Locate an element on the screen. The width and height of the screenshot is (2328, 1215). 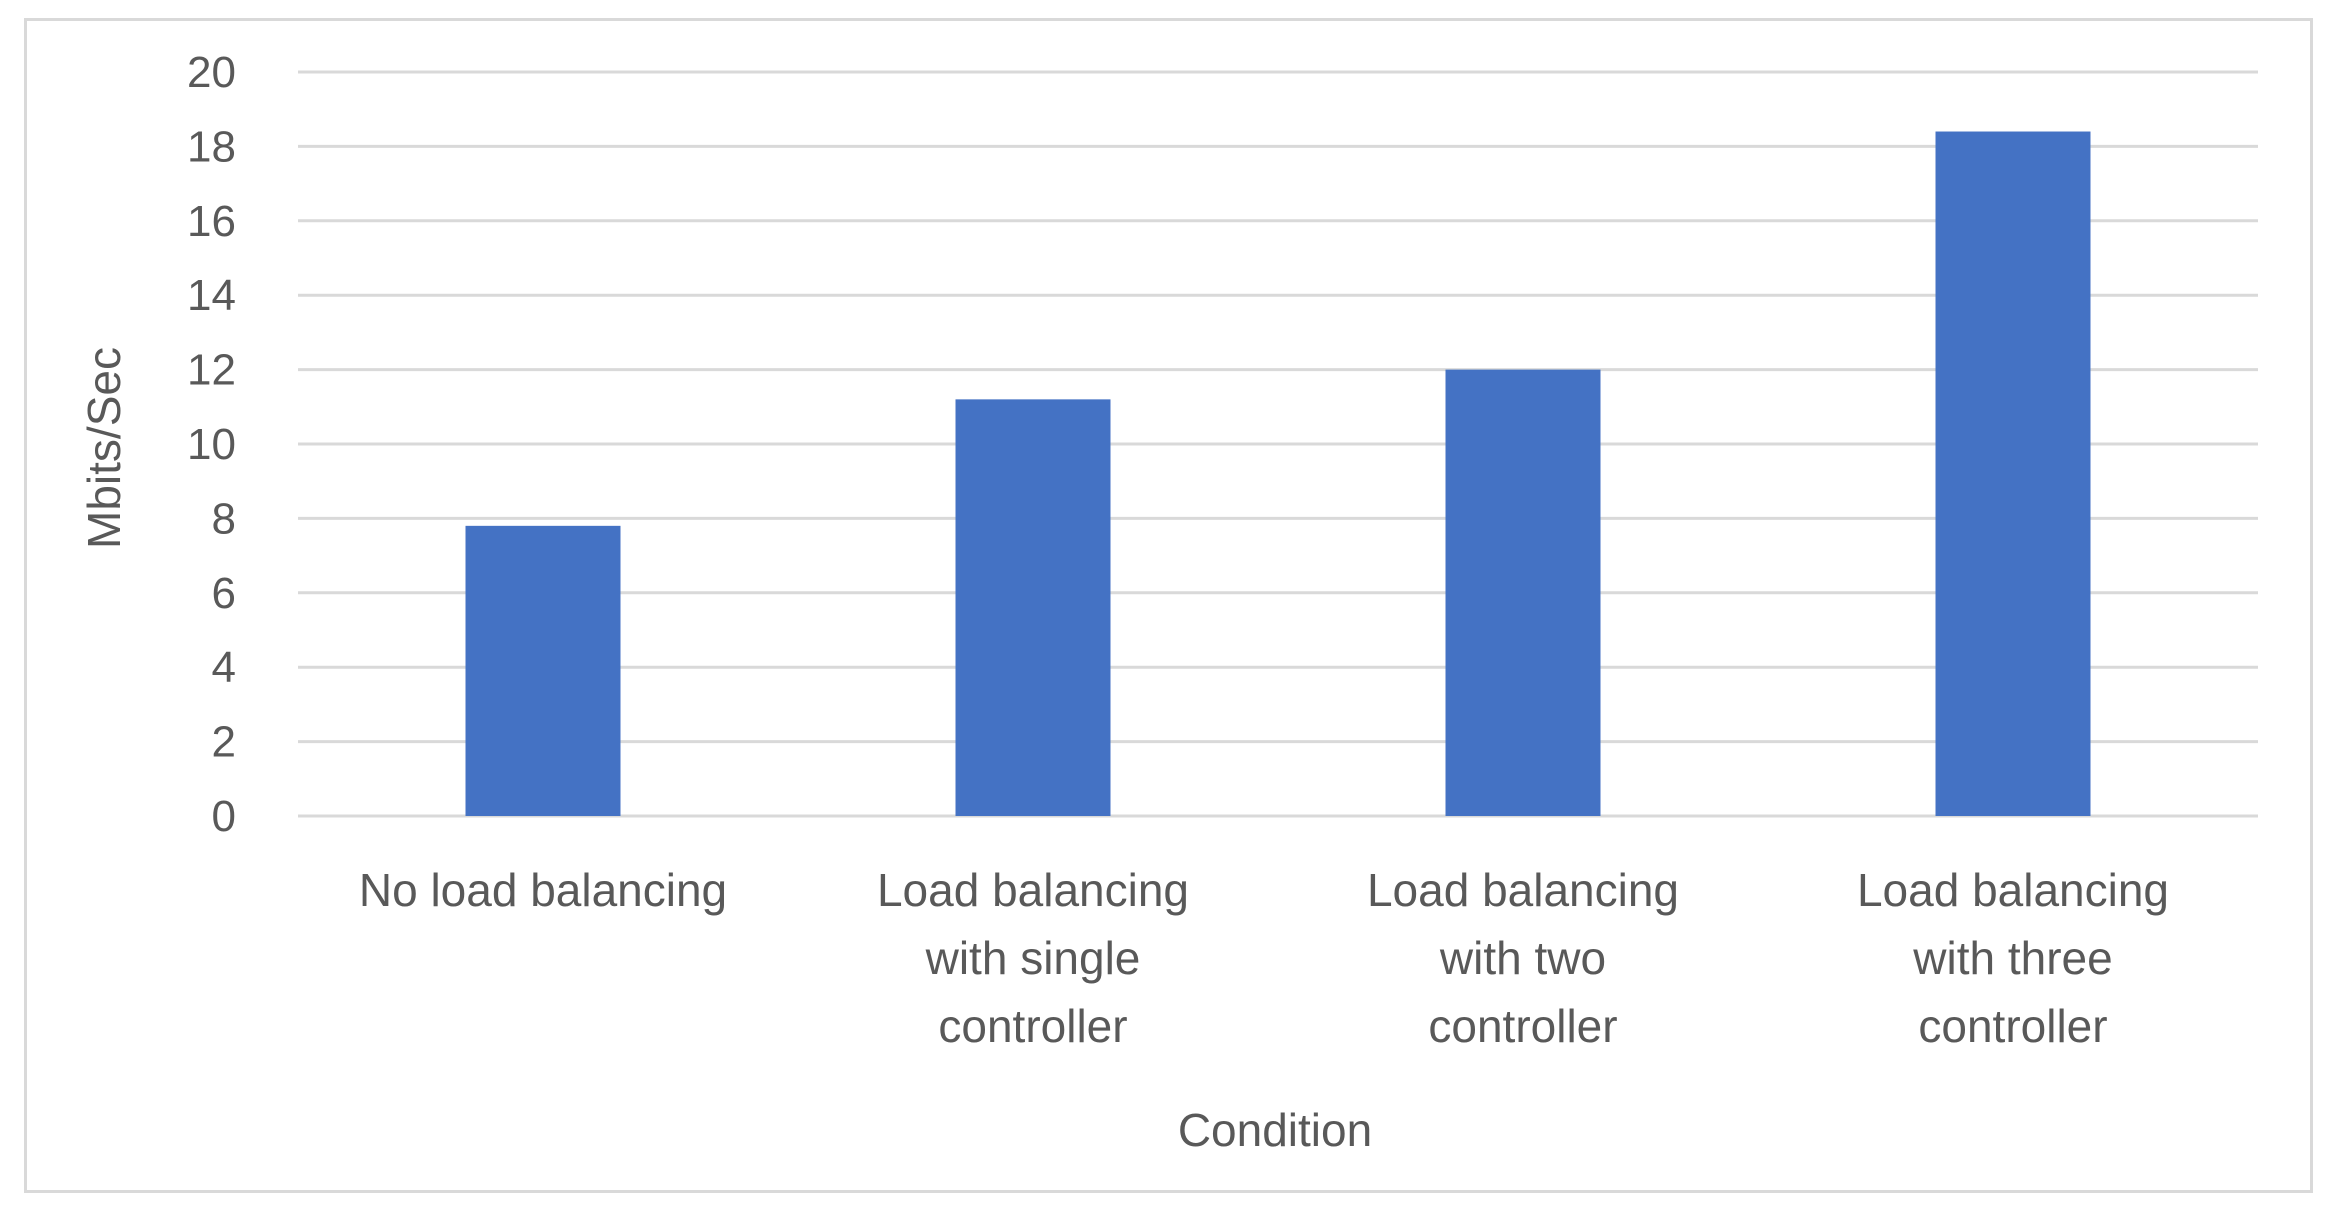
y-tick-label: 20 is located at coordinates (211, 72).